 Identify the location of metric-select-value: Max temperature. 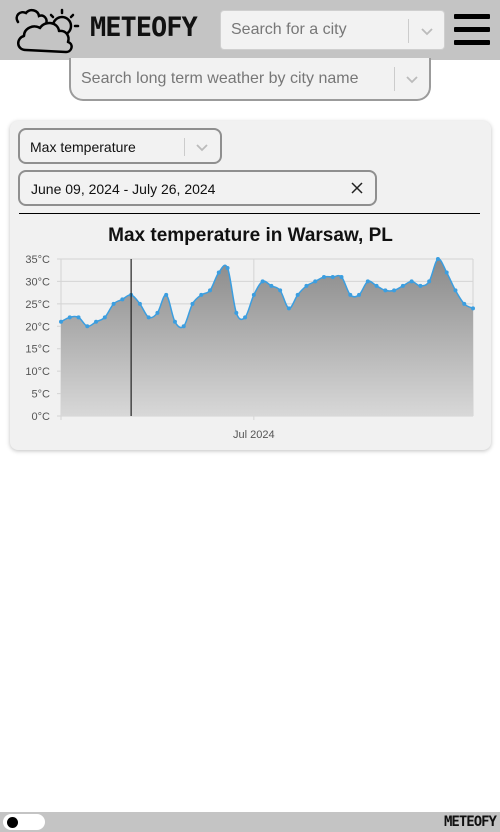
(83, 147).